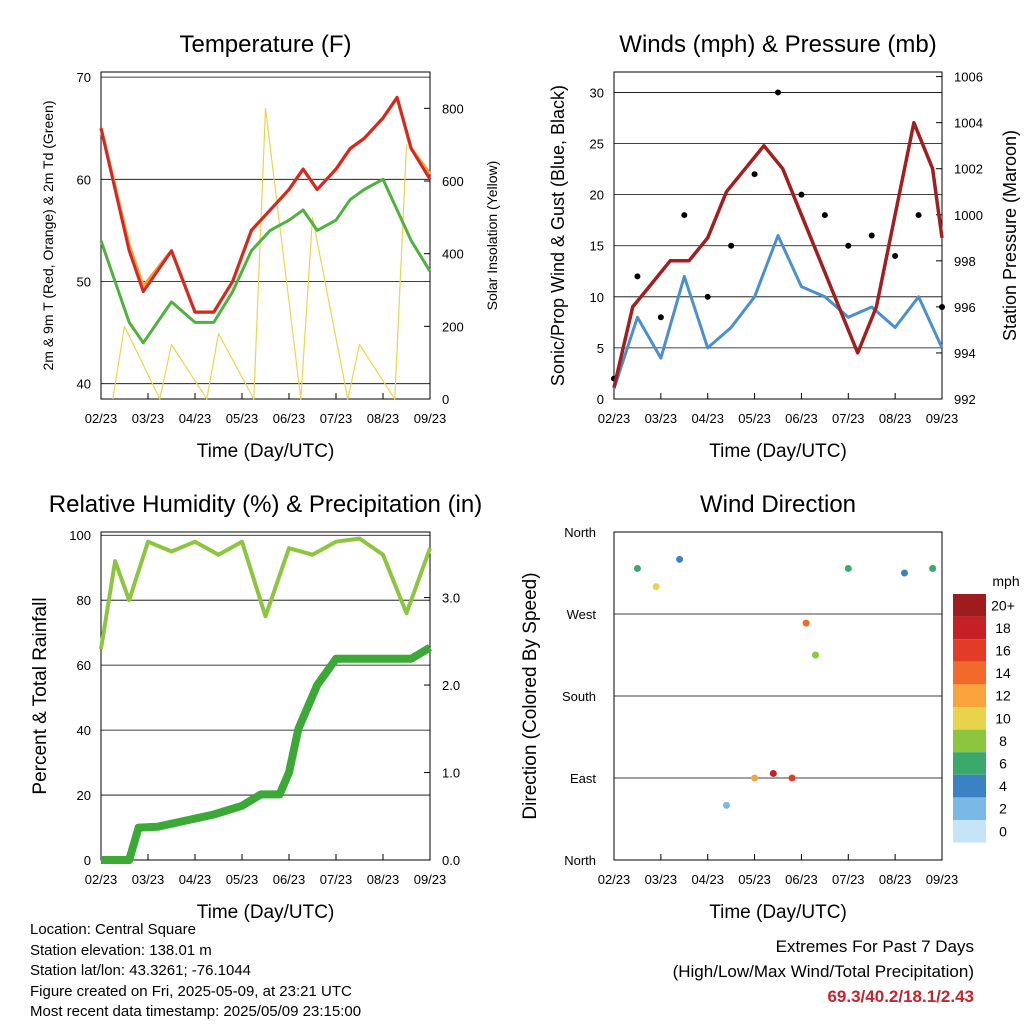 The width and height of the screenshot is (1024, 1024). I want to click on y-tick-label: 25, so click(597, 144).